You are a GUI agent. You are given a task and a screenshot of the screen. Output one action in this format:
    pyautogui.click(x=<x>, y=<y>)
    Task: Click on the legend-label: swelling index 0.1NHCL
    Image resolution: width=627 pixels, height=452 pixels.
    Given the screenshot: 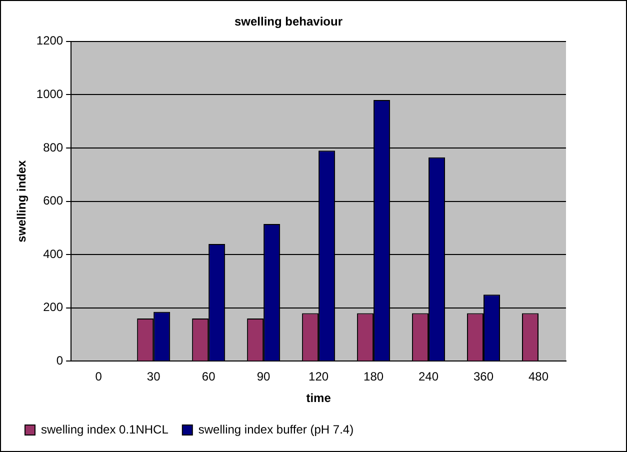 What is the action you would take?
    pyautogui.click(x=105, y=429)
    